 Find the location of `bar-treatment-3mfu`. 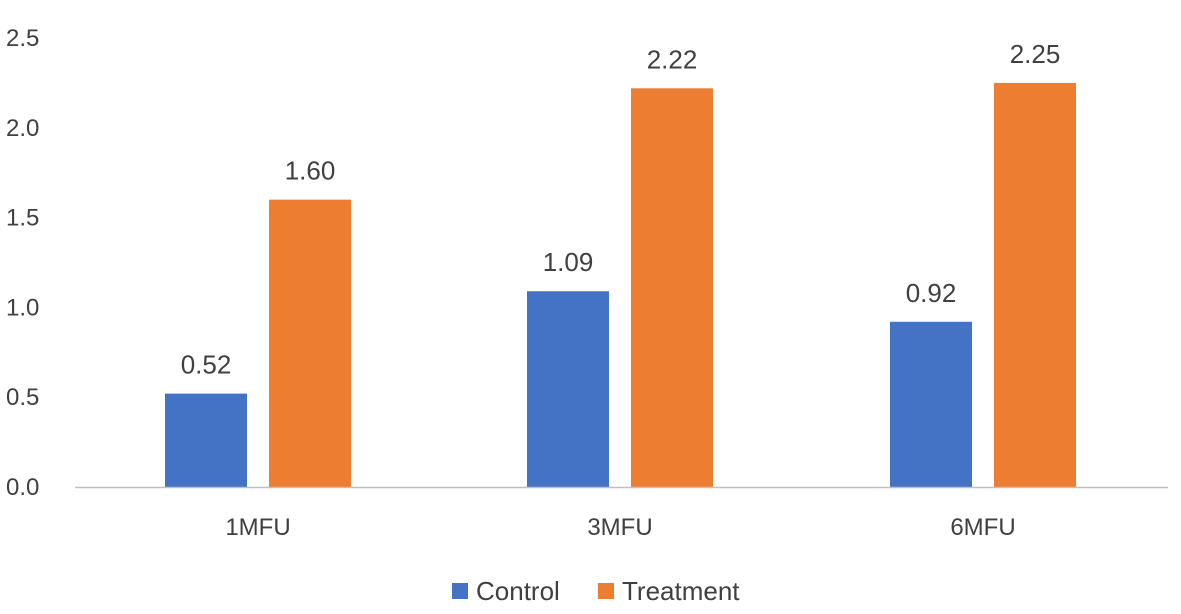

bar-treatment-3mfu is located at coordinates (672, 288).